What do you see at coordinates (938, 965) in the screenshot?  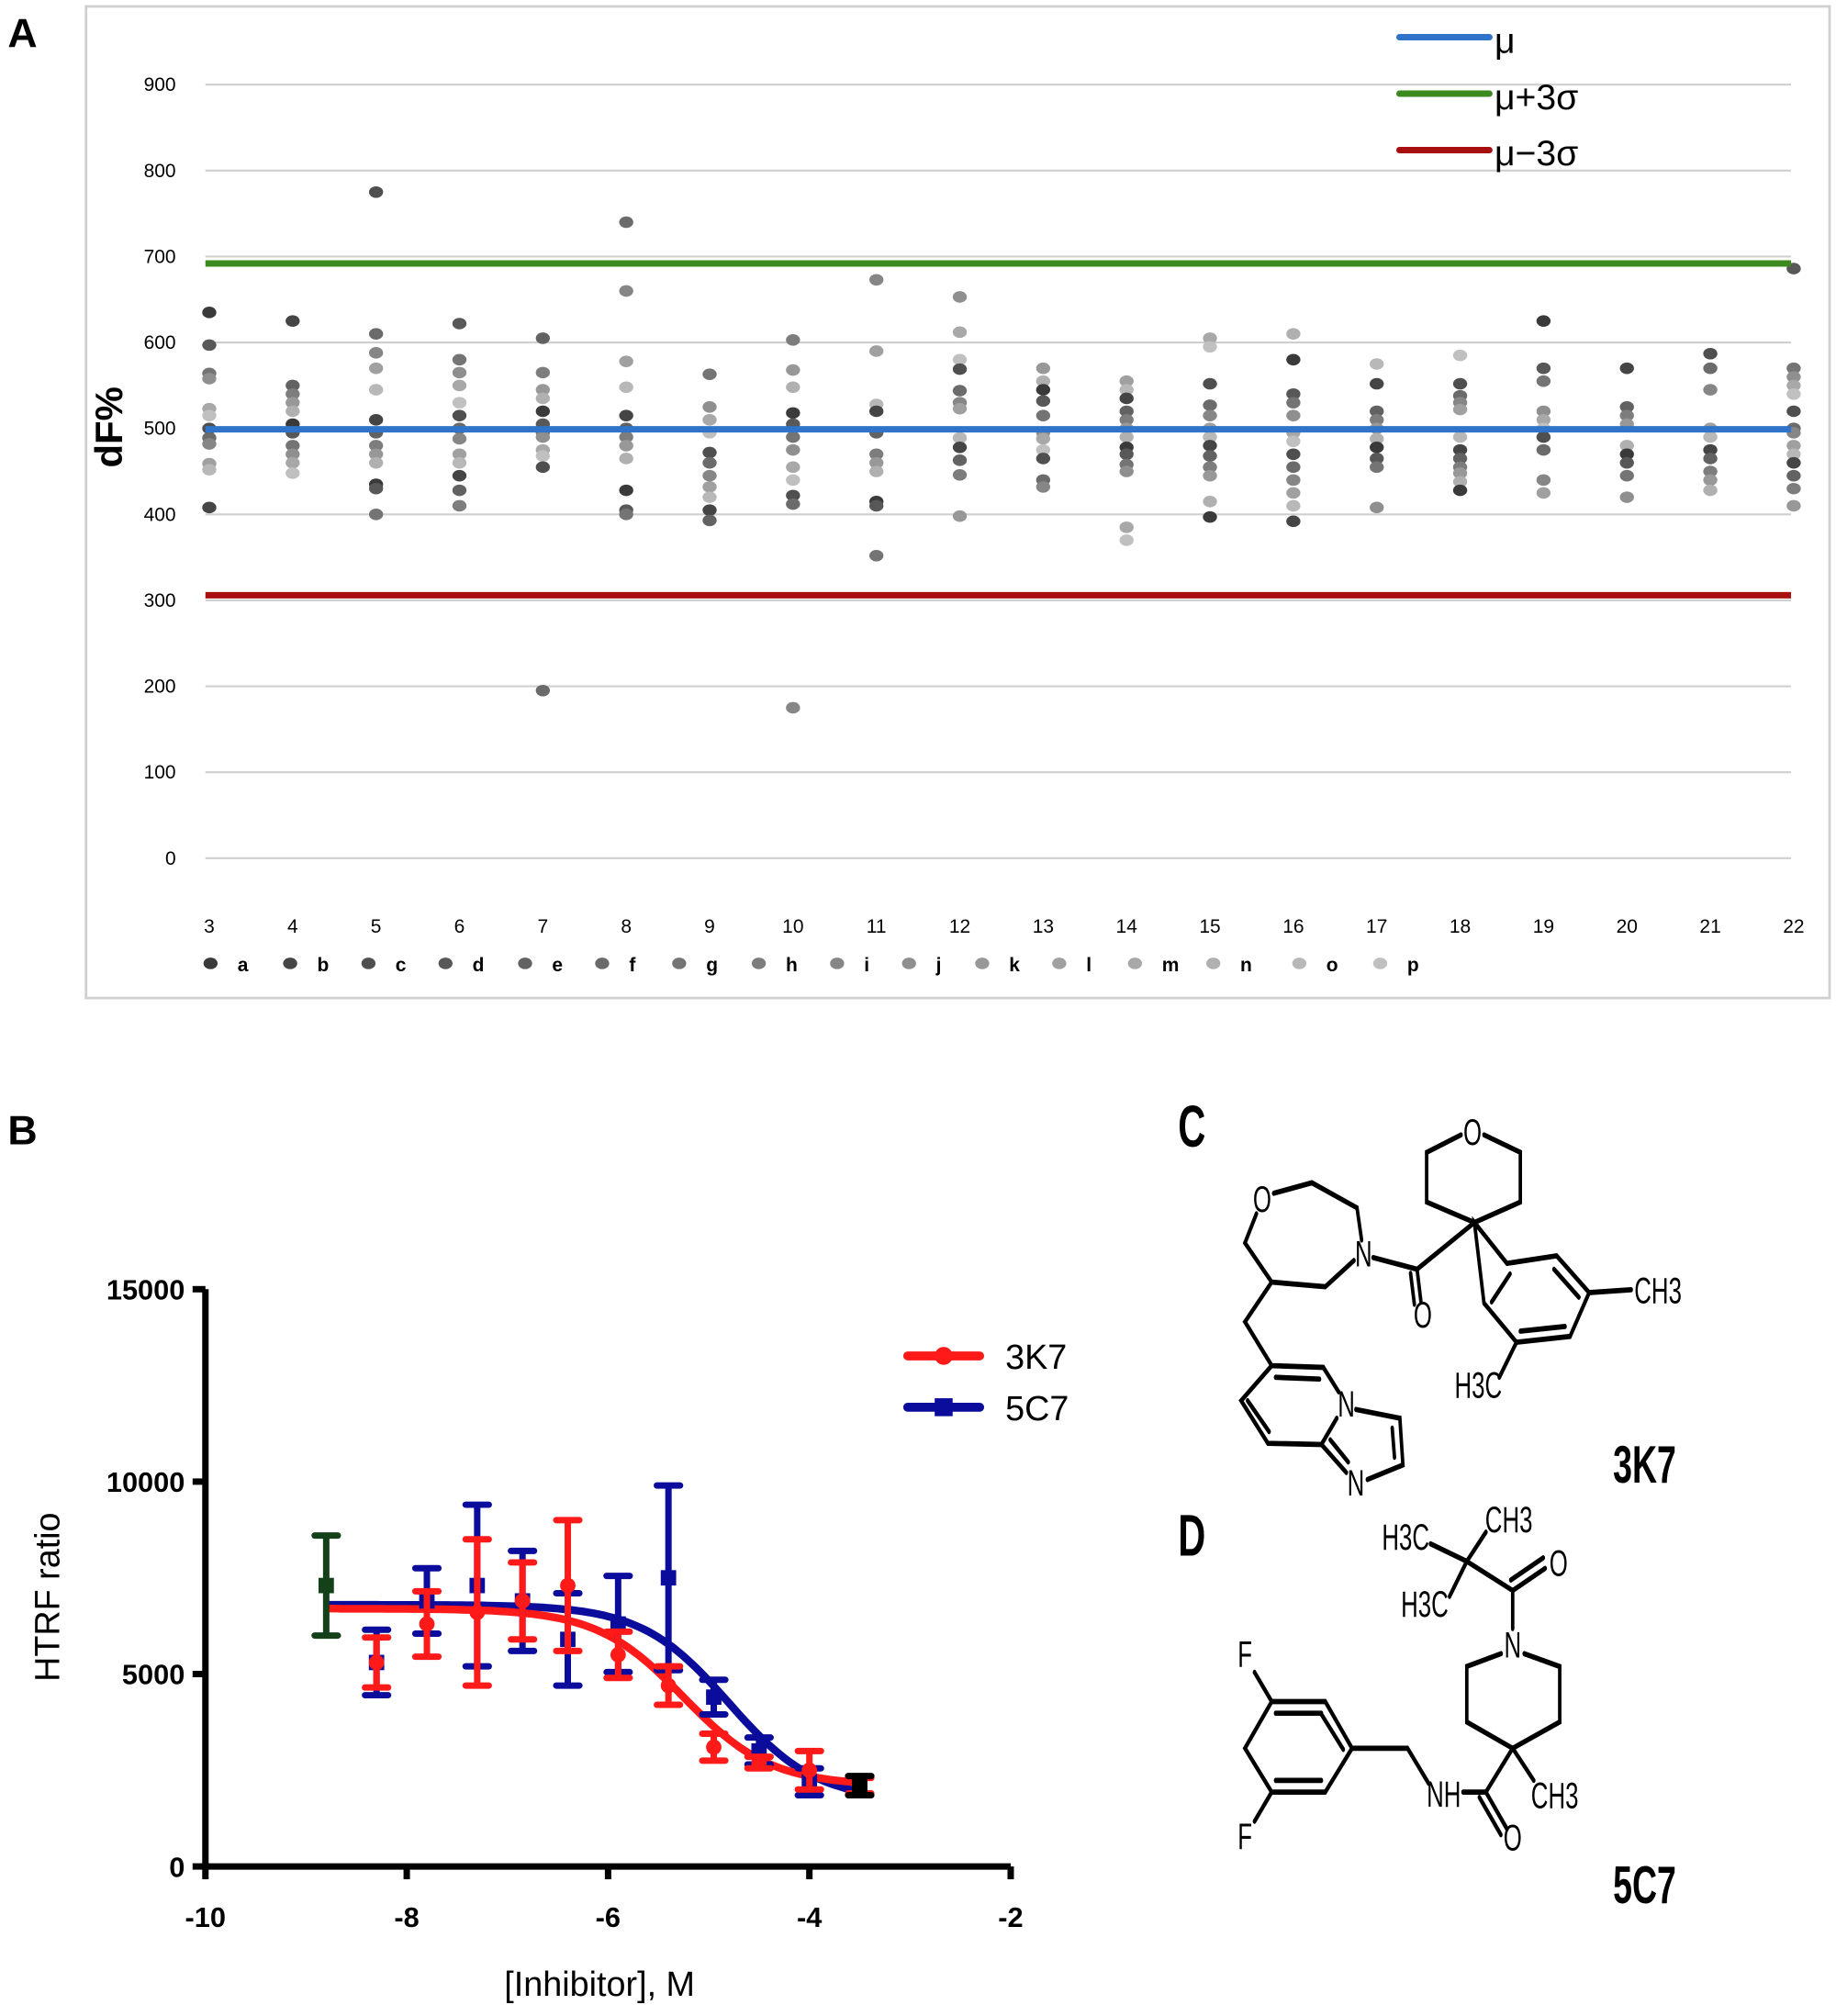 I see `legend-label: j` at bounding box center [938, 965].